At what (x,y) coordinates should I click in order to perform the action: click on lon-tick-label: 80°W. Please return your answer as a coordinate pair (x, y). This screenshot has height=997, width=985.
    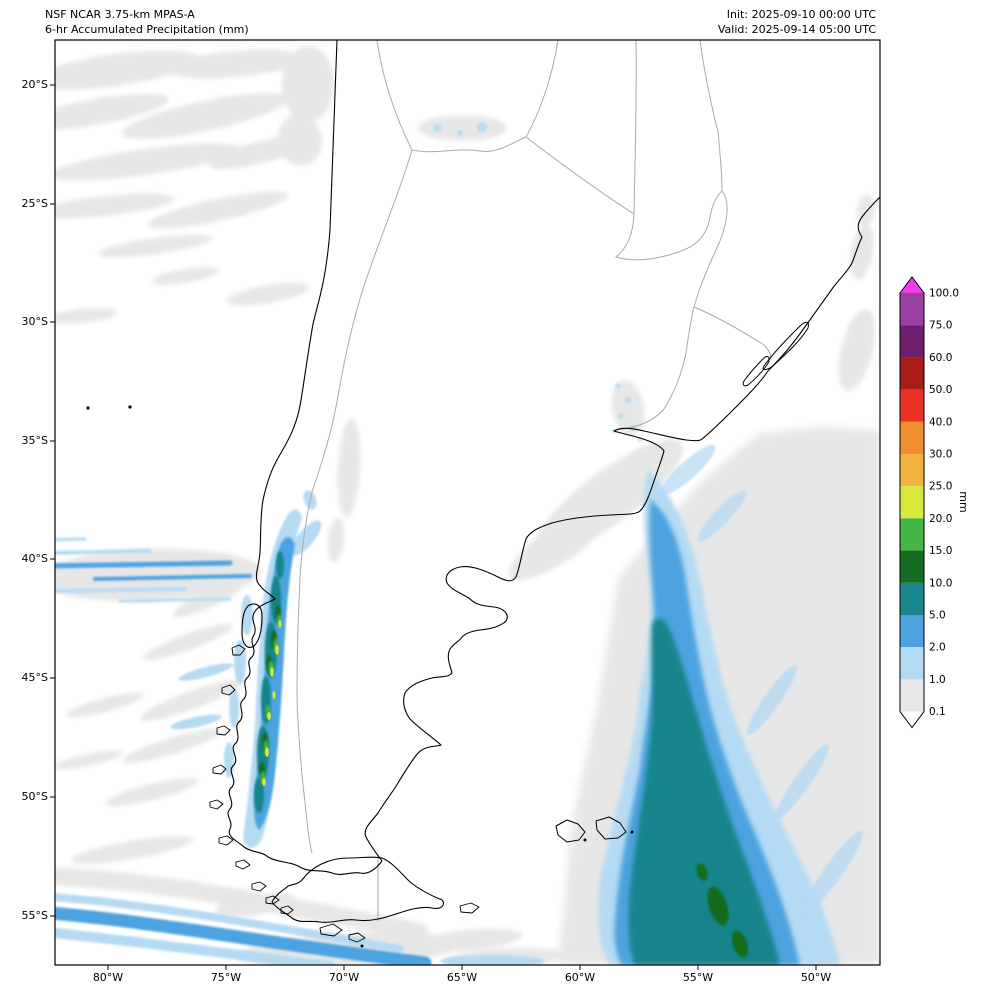
    Looking at the image, I should click on (108, 977).